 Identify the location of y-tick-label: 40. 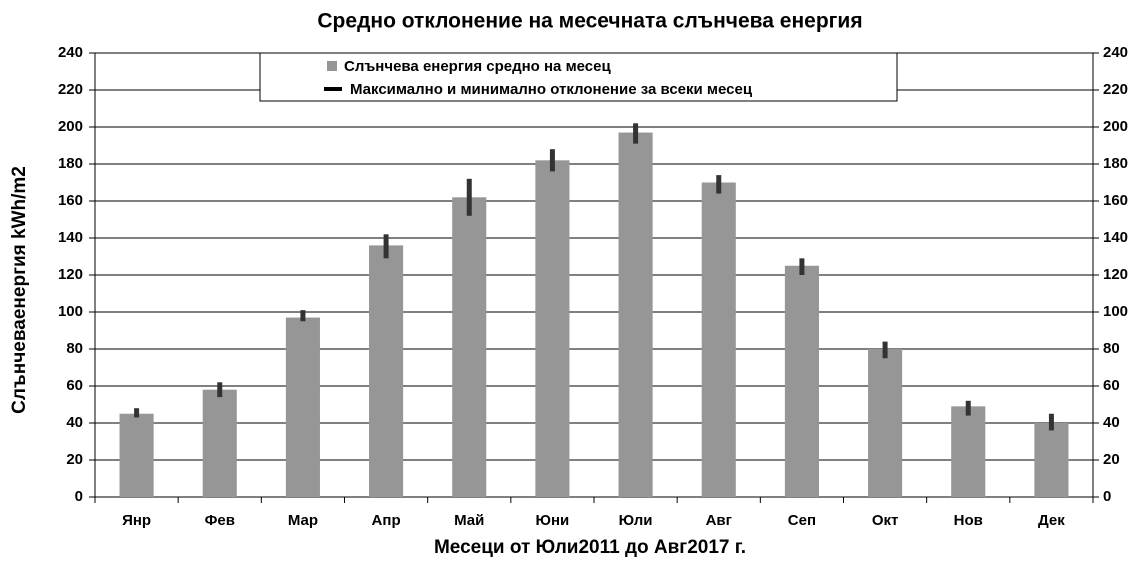
(74, 422).